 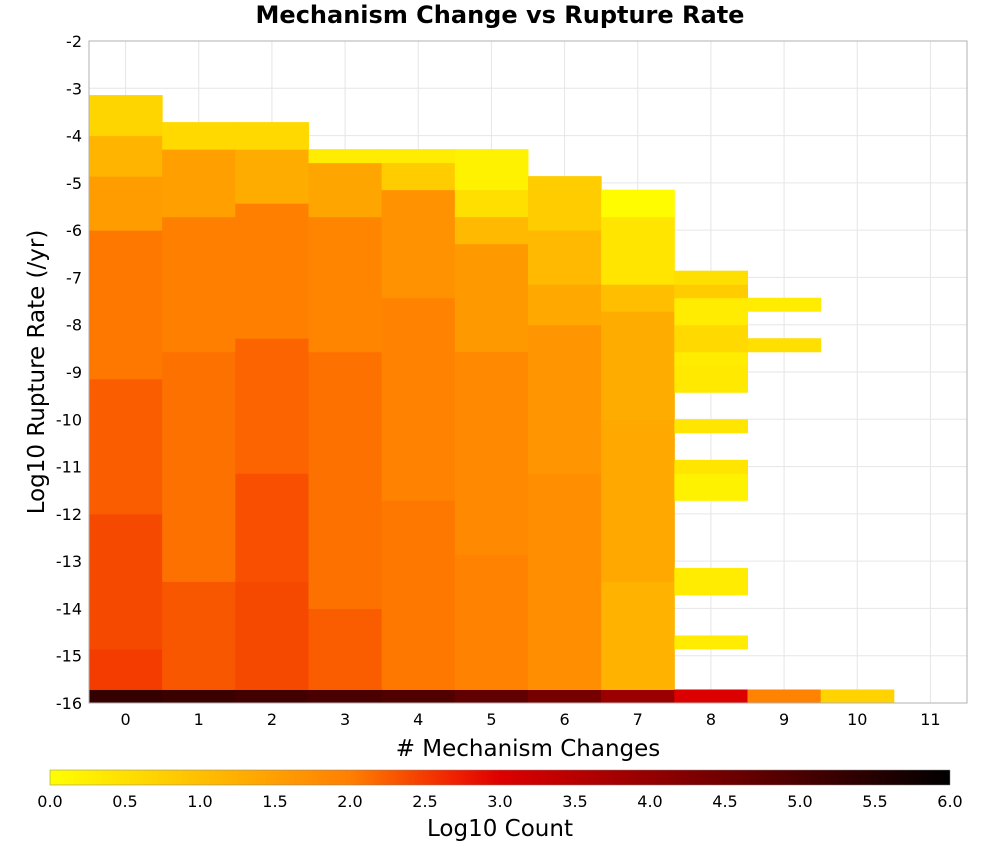 I want to click on x-tick-label: 4, so click(x=418, y=719).